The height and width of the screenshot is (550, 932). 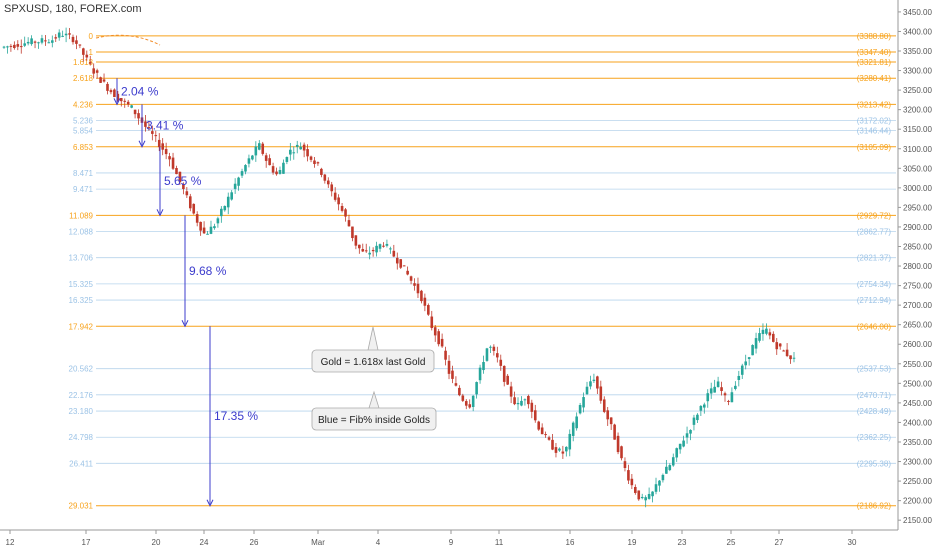 I want to click on fib-ratio-label: 2.618, so click(x=83, y=78).